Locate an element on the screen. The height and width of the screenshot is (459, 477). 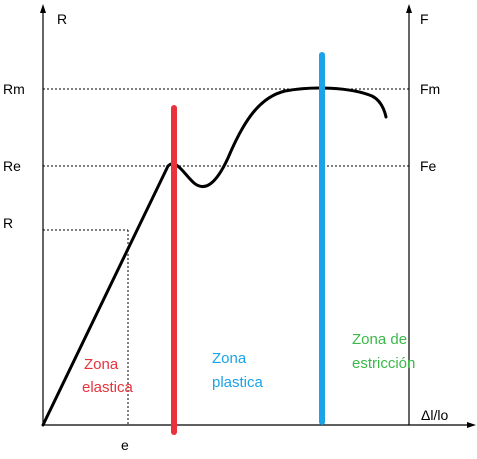
re-label: Re is located at coordinates (12, 166).